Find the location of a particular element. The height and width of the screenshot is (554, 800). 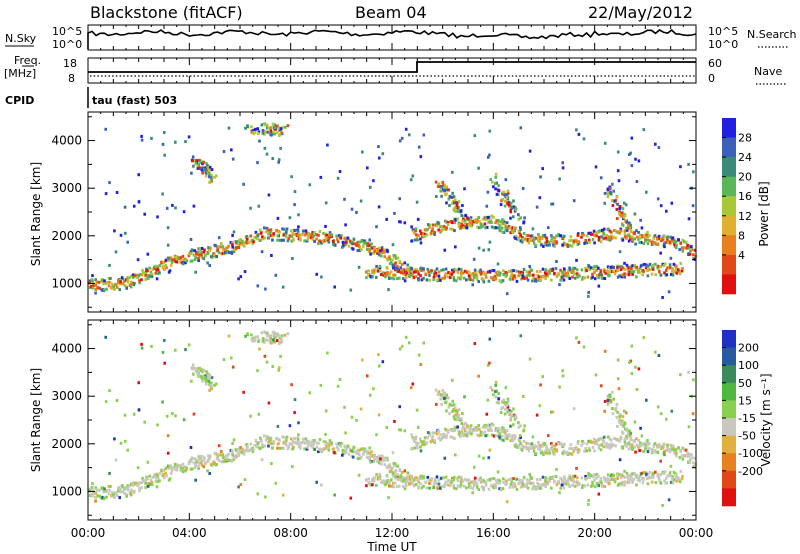

ytick-label: 2000 is located at coordinates (66, 444).